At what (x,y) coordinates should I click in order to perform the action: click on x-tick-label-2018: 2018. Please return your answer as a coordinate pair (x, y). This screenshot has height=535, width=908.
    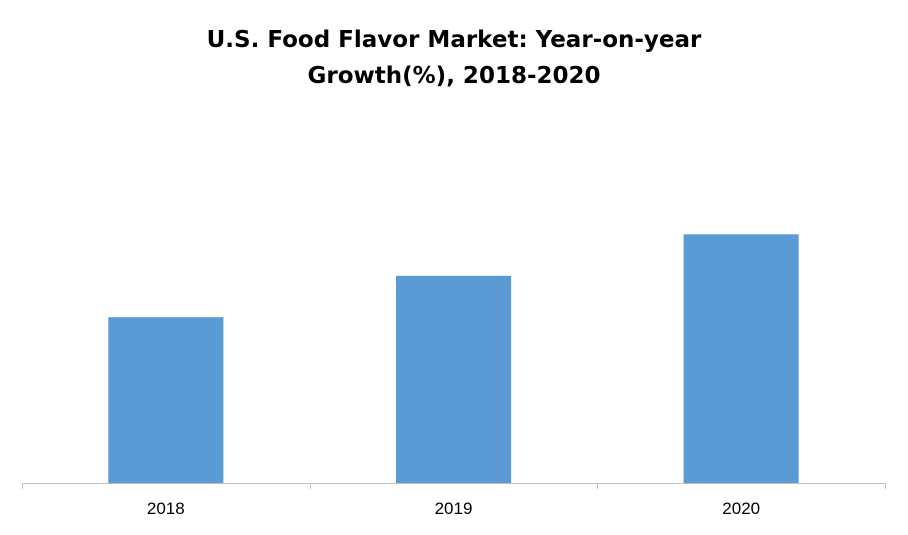
    Looking at the image, I should click on (166, 508).